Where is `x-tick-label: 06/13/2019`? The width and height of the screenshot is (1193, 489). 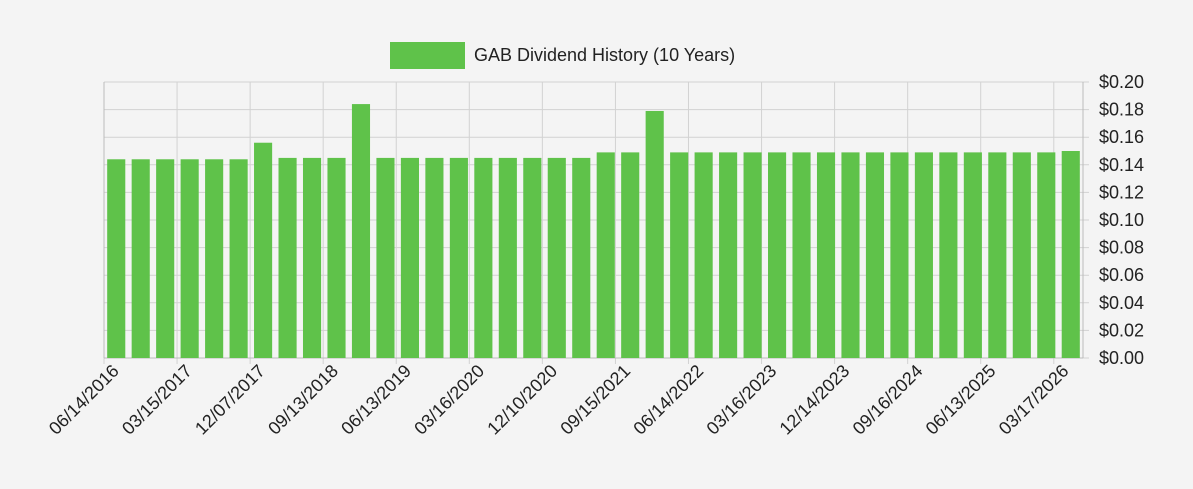
x-tick-label: 06/13/2019 is located at coordinates (376, 400).